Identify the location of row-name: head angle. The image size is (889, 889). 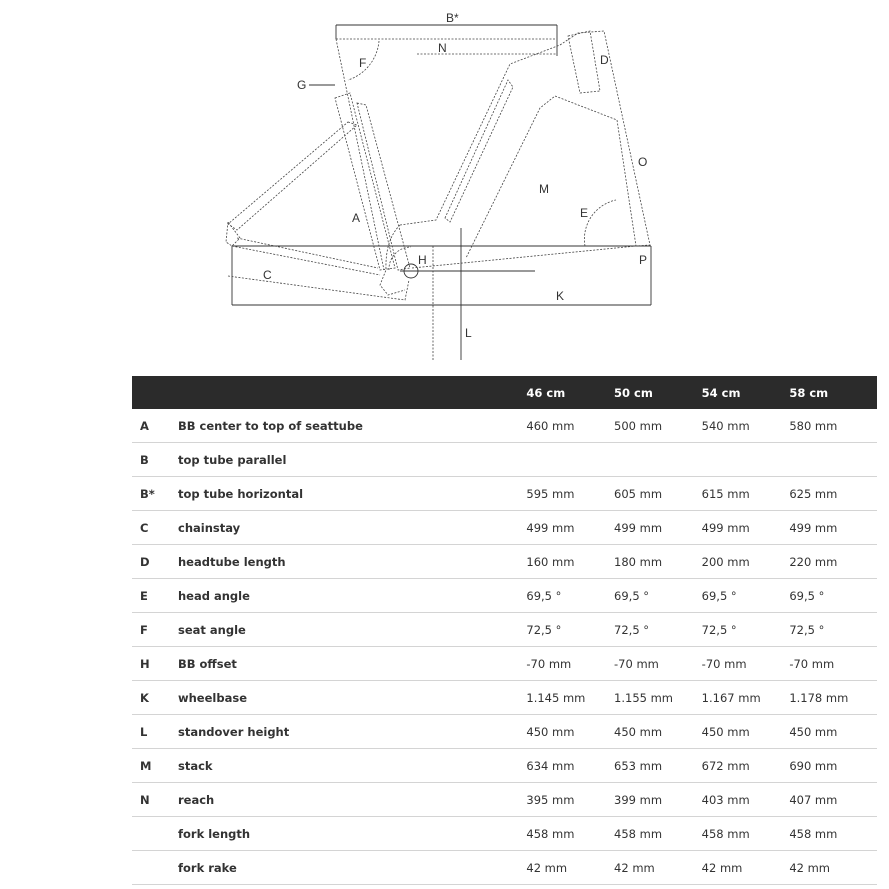
(352, 595).